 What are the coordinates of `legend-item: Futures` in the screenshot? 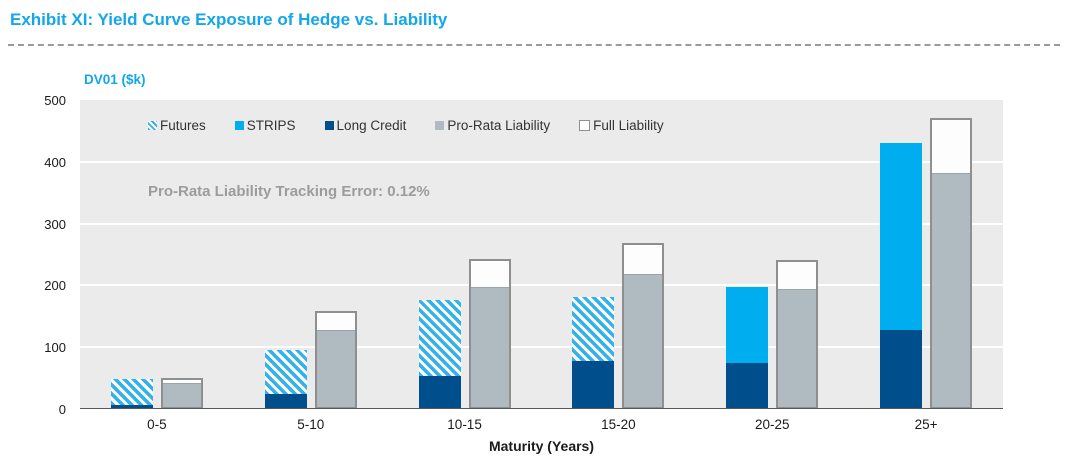 It's located at (177, 125).